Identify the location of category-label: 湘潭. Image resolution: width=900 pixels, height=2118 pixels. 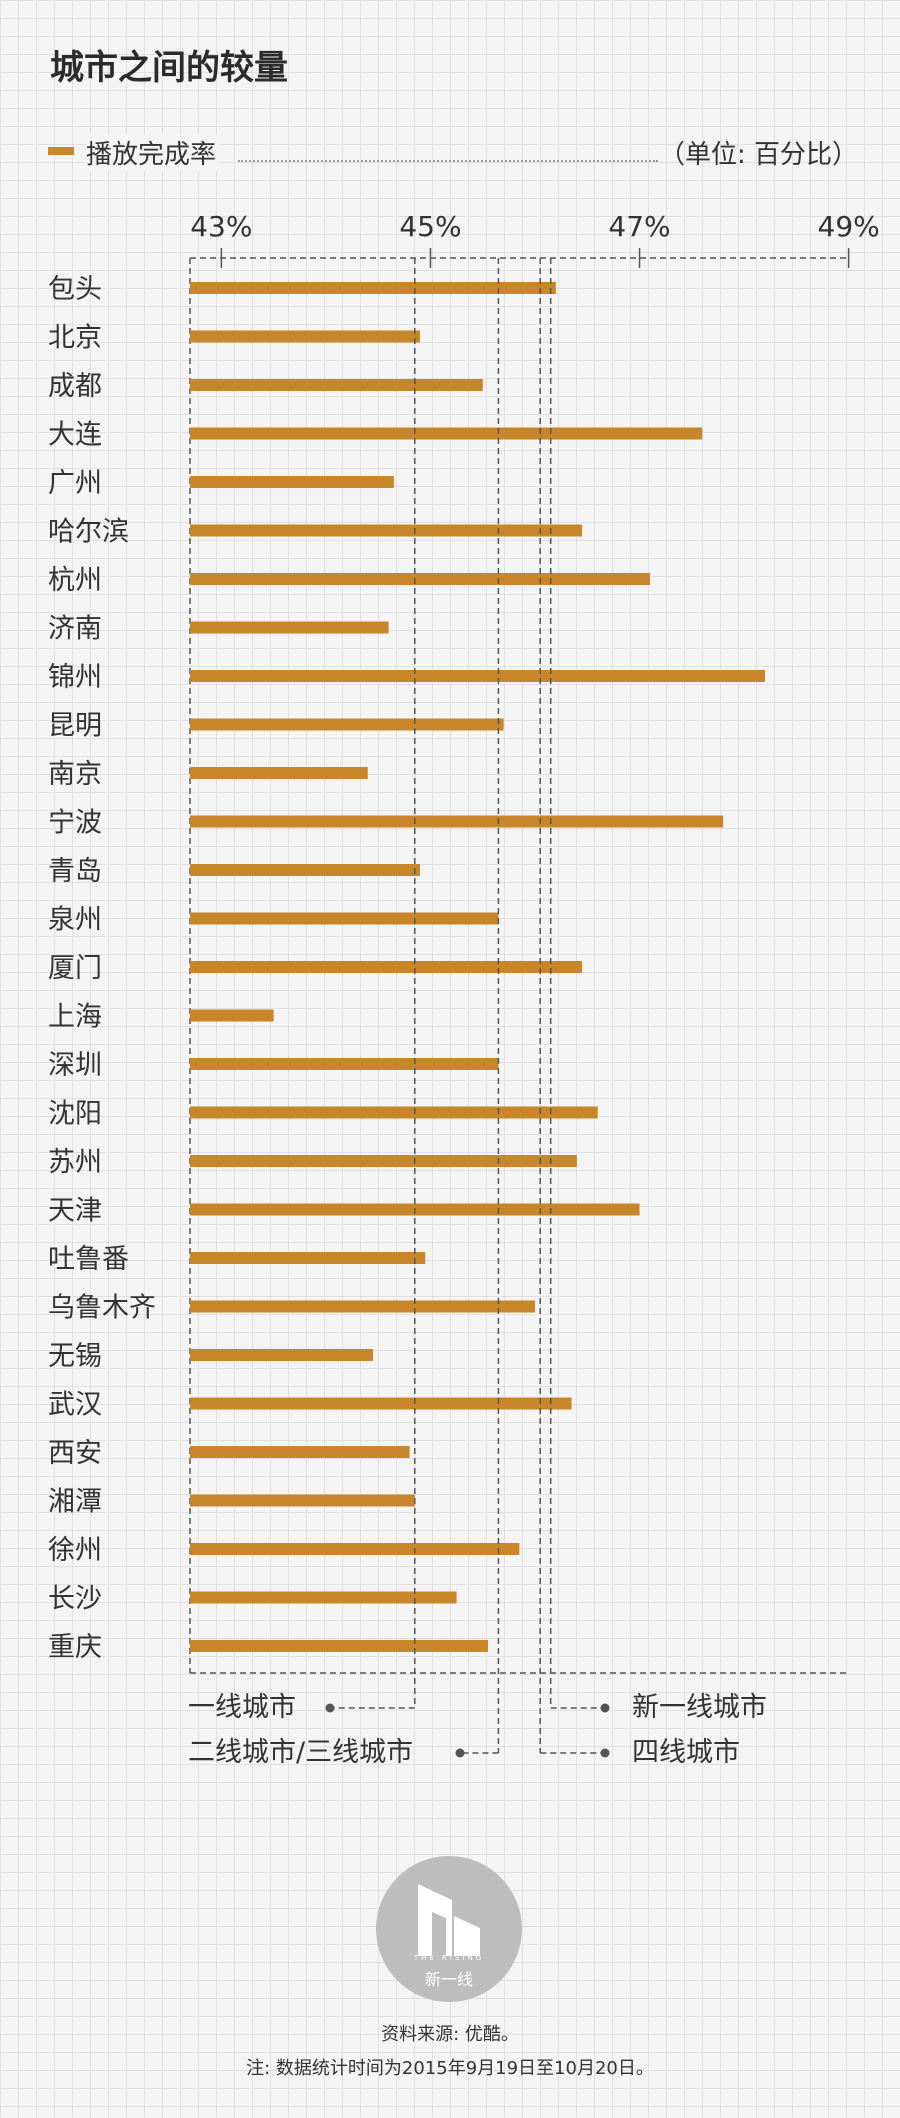
(75, 1502).